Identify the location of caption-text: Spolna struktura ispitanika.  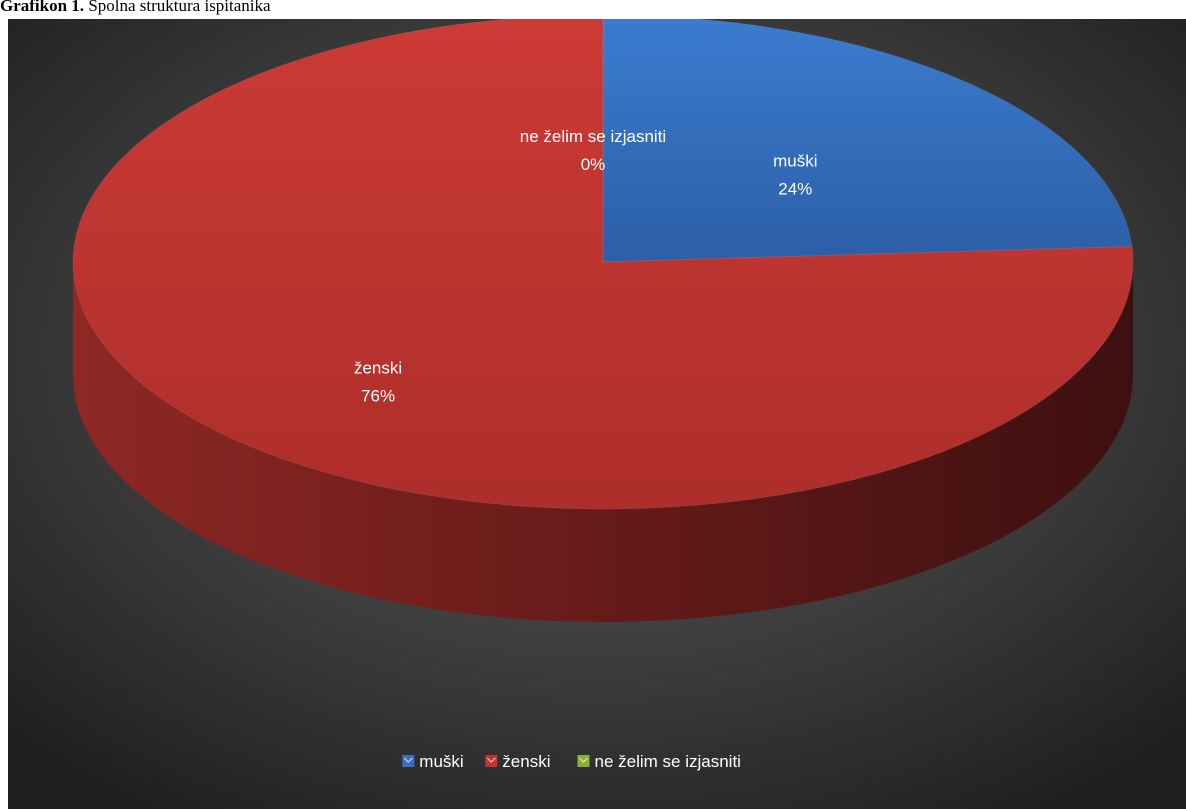
(179, 7).